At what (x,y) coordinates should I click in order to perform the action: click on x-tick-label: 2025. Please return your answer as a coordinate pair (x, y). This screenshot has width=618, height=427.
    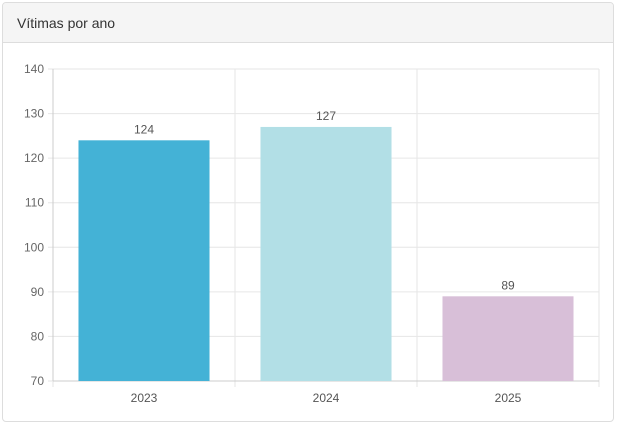
    Looking at the image, I should click on (508, 398).